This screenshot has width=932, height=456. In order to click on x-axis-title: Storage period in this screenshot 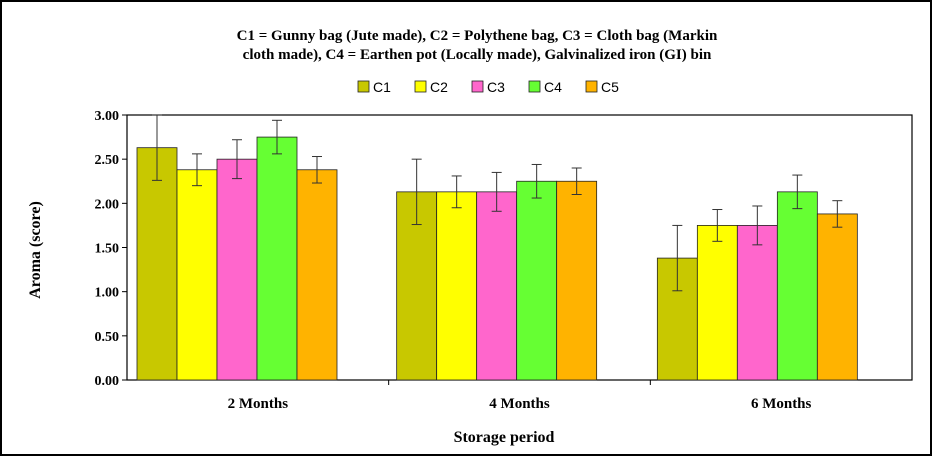, I will do `click(504, 437)`.